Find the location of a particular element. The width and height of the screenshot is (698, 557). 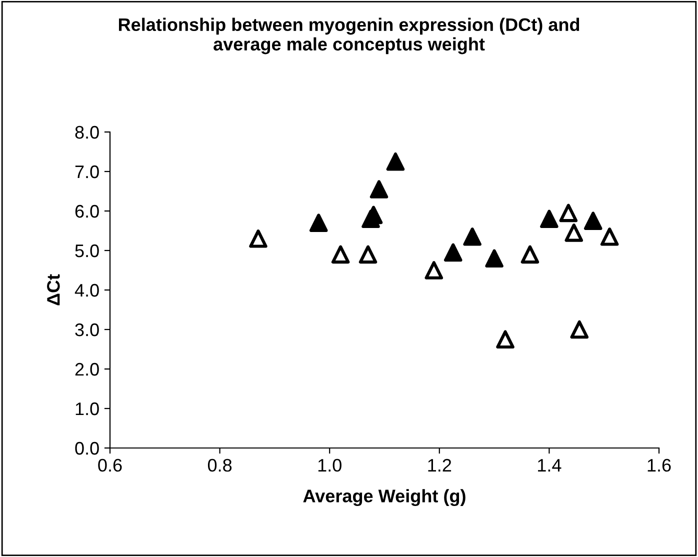

y-tick-label: 6.0 is located at coordinates (87, 211).